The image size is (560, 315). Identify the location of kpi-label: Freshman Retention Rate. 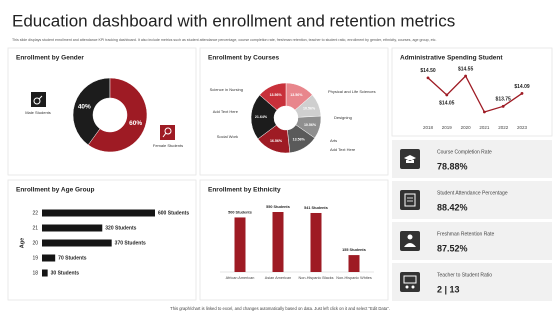
(465, 234).